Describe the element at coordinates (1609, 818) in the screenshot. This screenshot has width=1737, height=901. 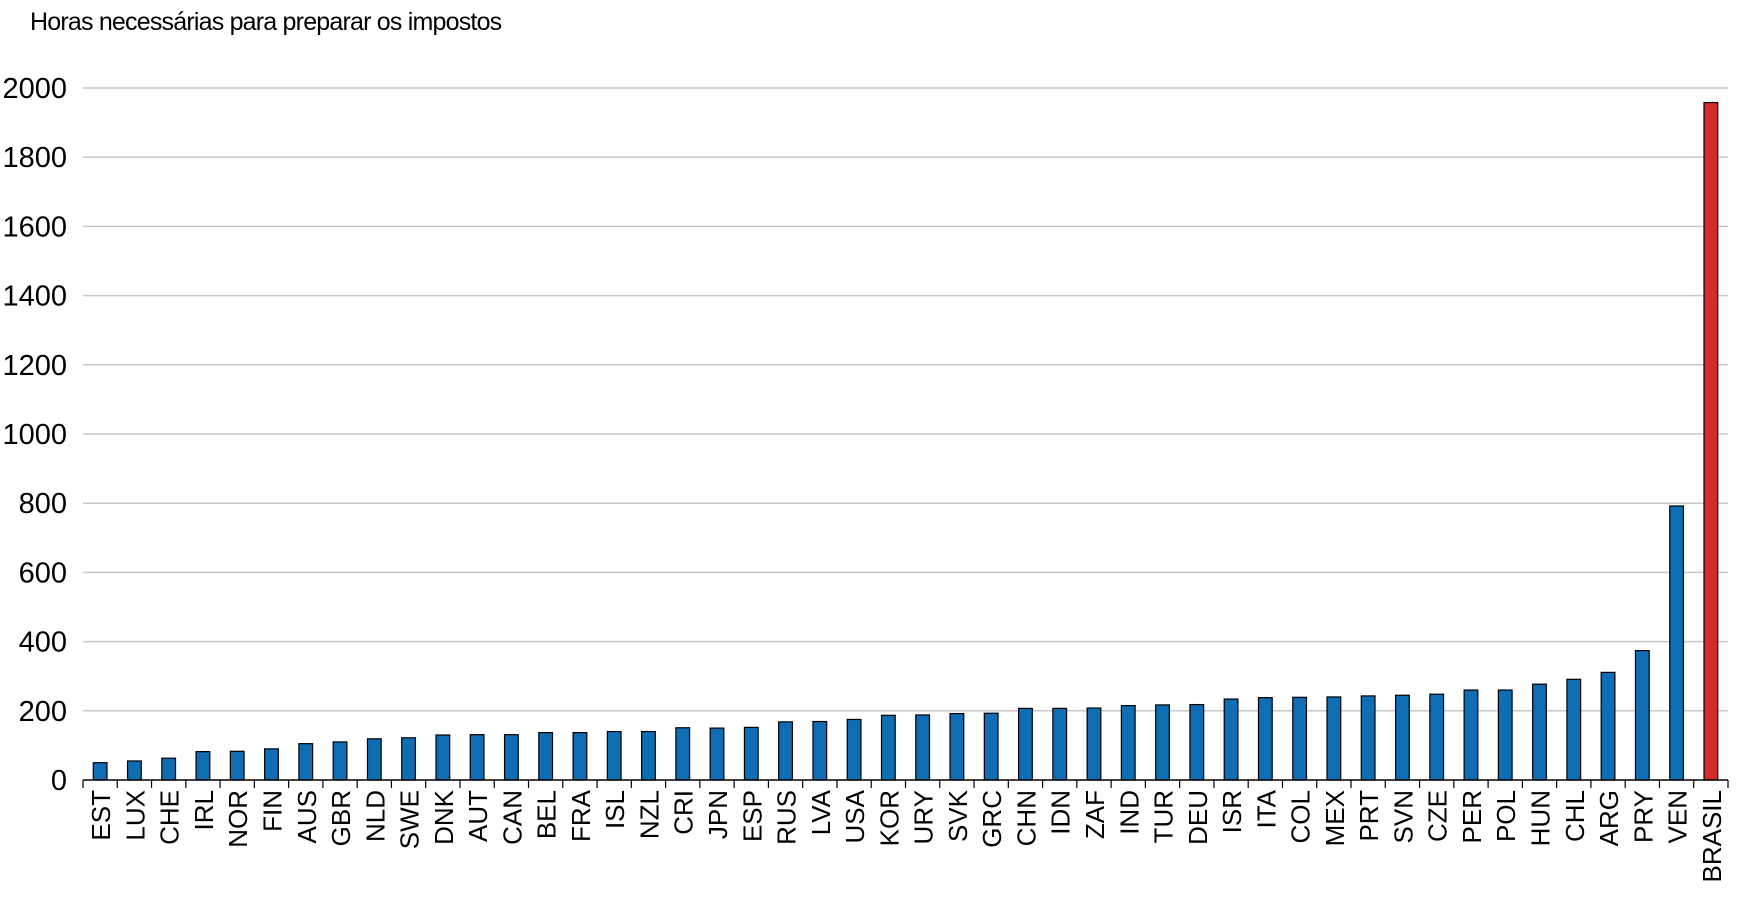
I see `x-tick-label: ARG` at that location.